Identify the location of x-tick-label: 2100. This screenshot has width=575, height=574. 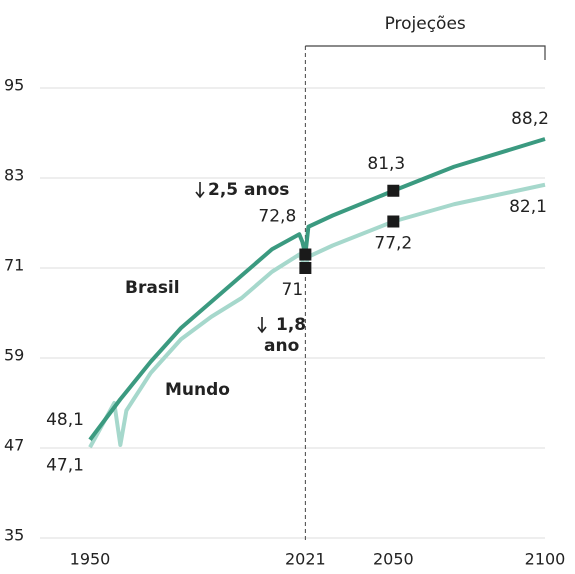
(545, 559).